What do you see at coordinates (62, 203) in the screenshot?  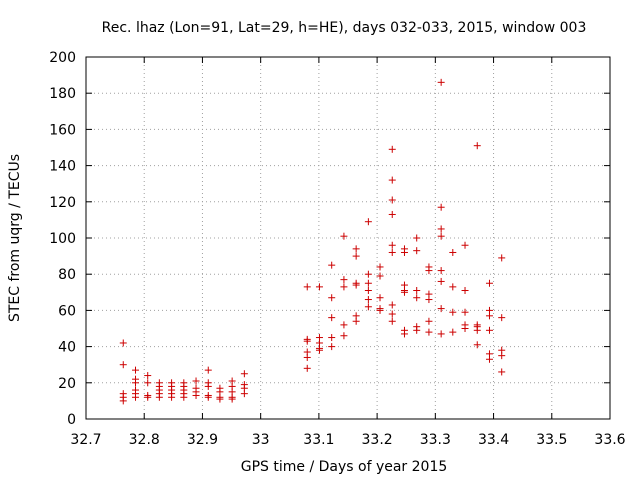 I see `y-tick-label: 120` at bounding box center [62, 203].